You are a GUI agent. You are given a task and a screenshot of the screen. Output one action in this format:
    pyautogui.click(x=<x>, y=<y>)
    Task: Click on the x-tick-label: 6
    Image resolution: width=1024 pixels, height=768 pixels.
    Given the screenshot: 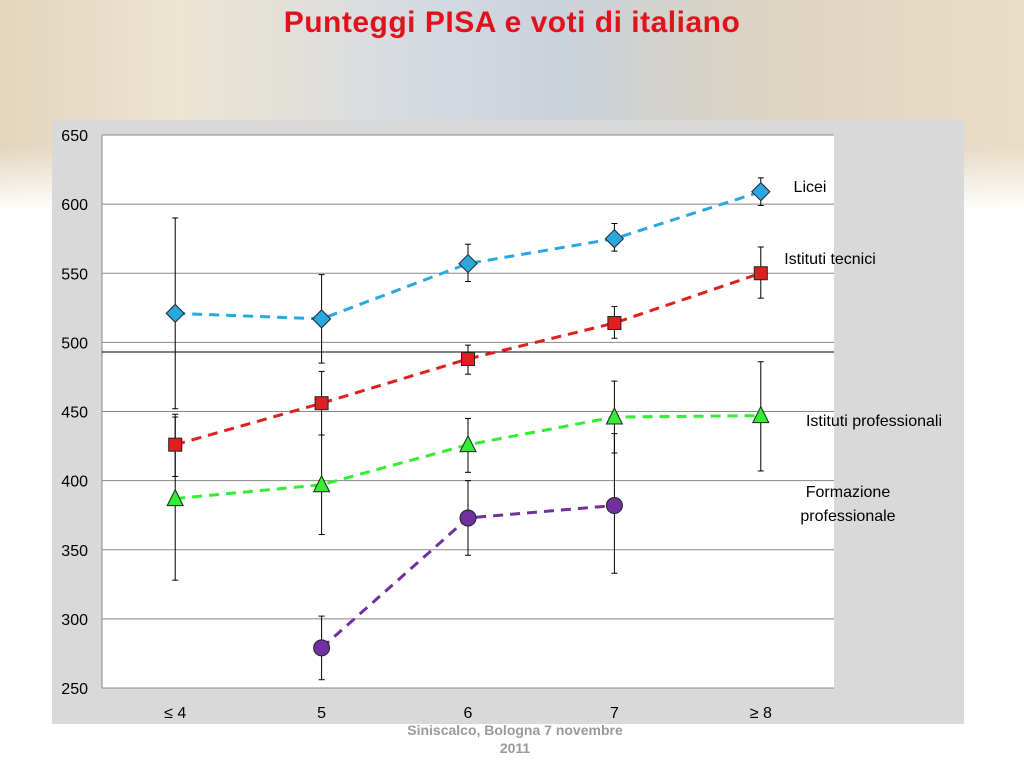 What is the action you would take?
    pyautogui.click(x=468, y=713)
    